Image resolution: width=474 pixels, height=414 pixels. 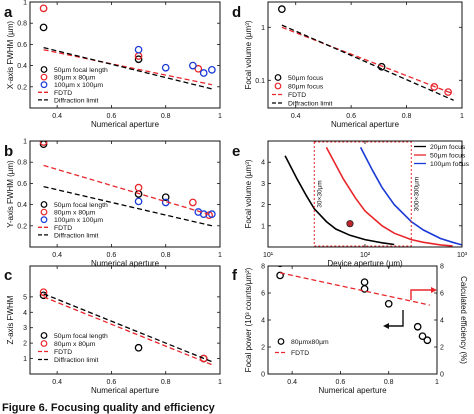 What do you see at coordinates (319, 193) in the screenshot?
I see `annotation-30um: 30×30µm` at bounding box center [319, 193].